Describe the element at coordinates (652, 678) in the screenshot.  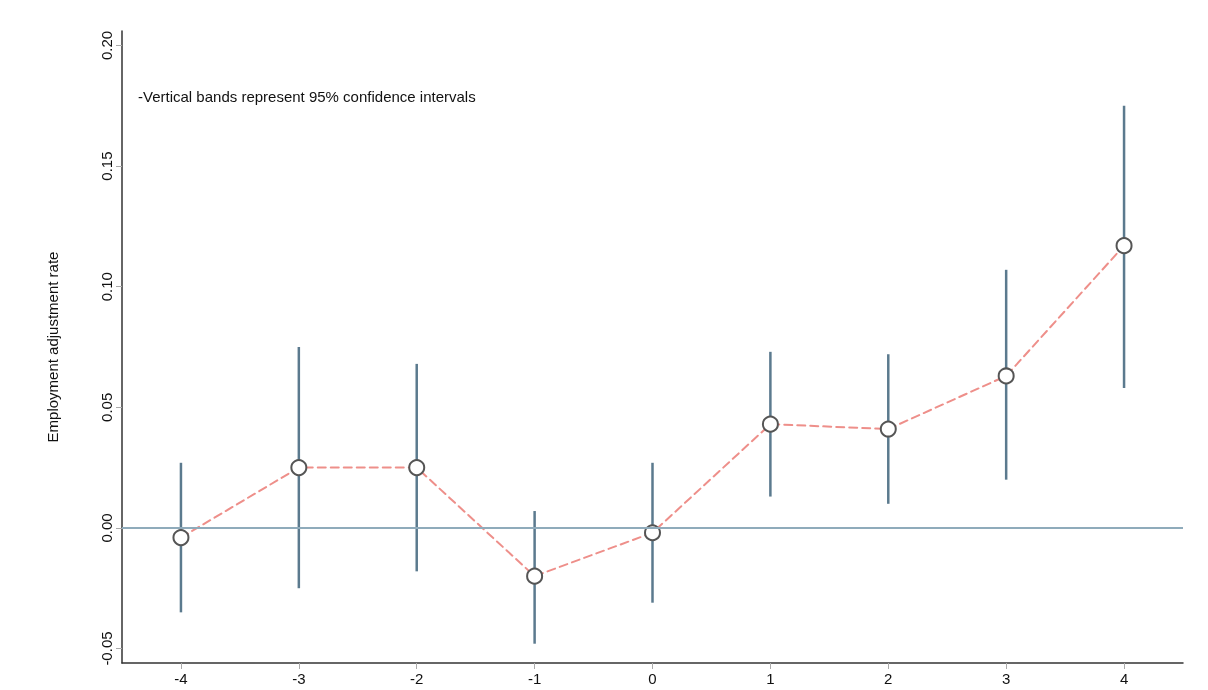
I see `x-tick-label: 0` at that location.